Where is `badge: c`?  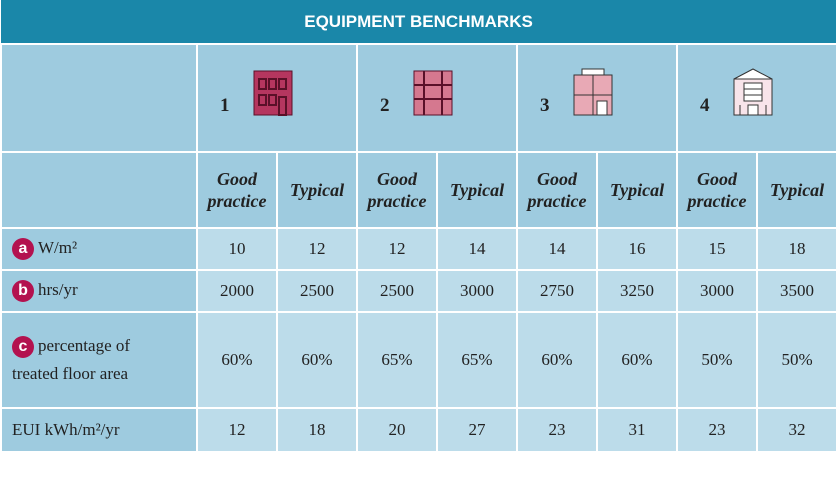
badge: c is located at coordinates (23, 347).